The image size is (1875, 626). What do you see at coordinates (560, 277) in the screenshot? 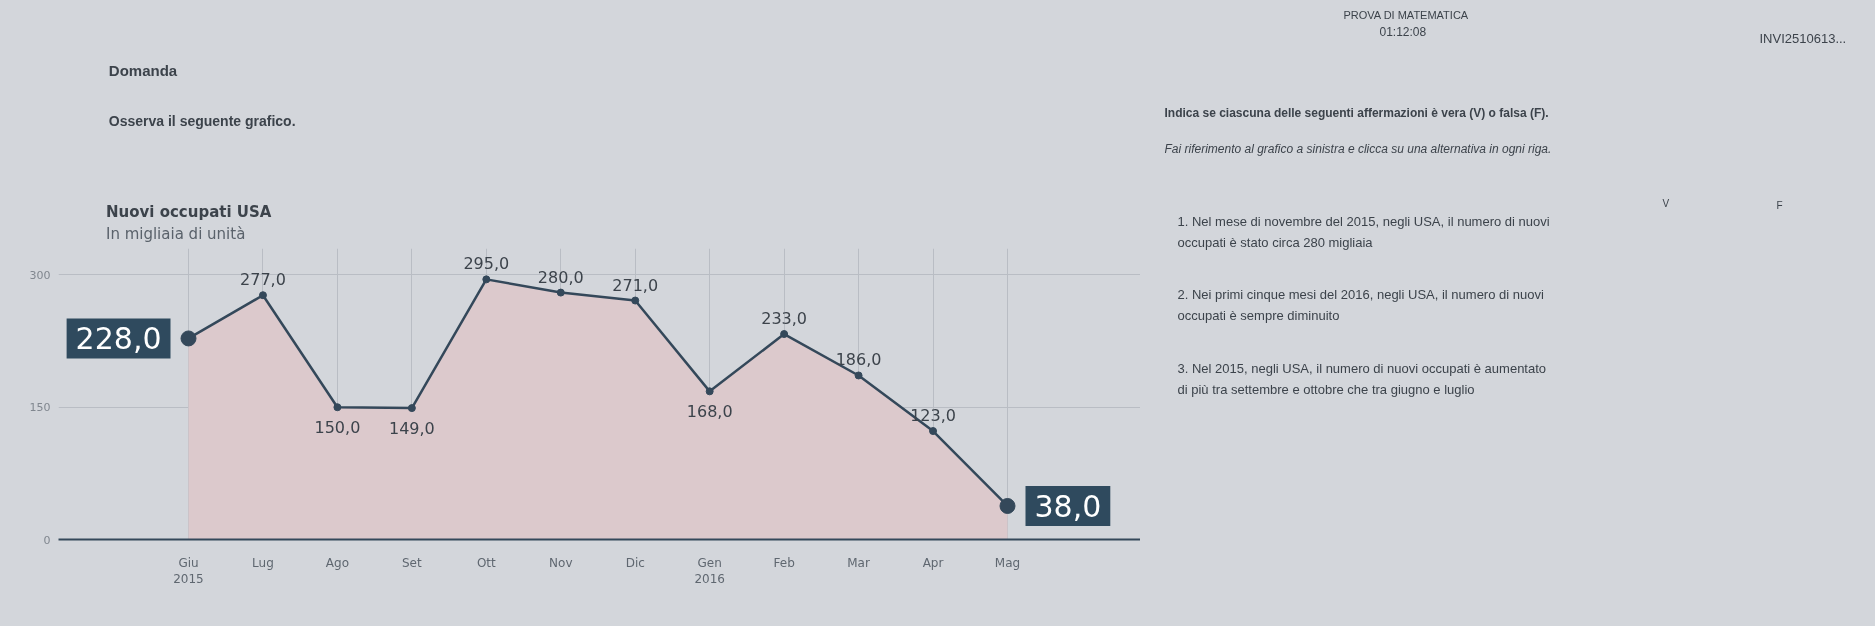
I see `data-label: 280,0` at bounding box center [560, 277].